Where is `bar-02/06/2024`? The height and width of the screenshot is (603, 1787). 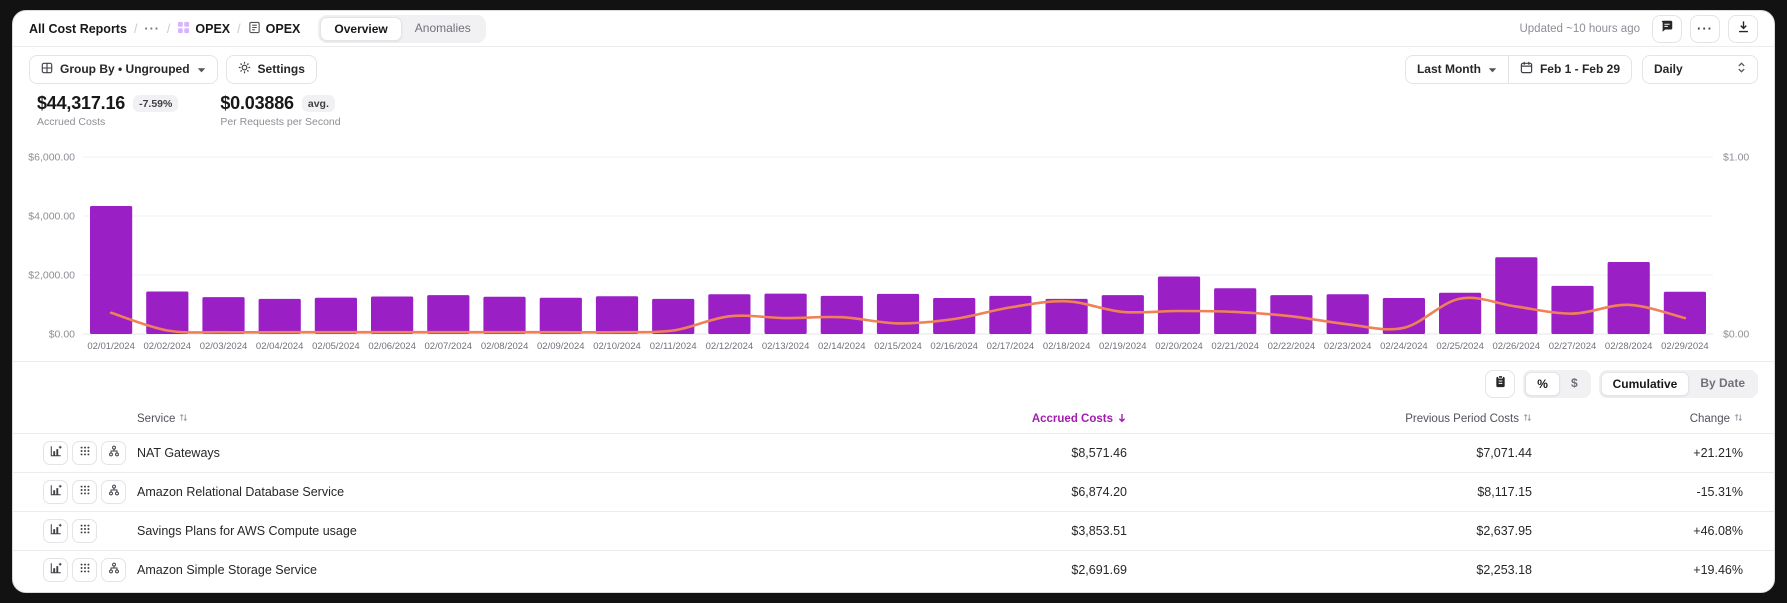
bar-02/06/2024 is located at coordinates (392, 315).